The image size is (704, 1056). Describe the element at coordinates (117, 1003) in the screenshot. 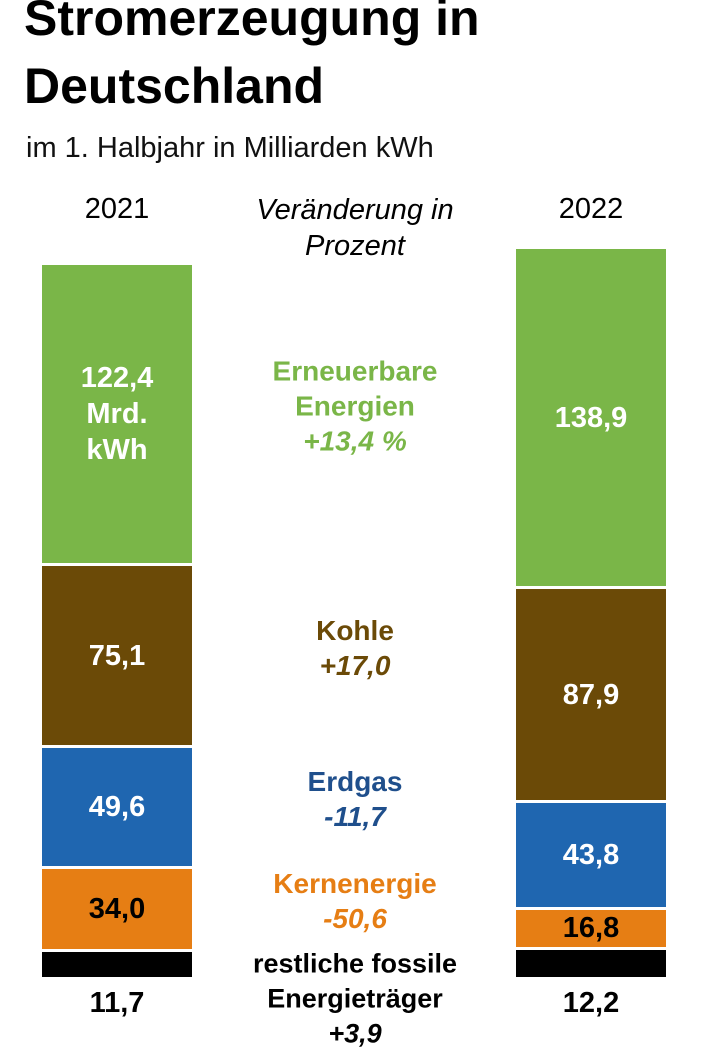

I see `value-label: 11,7` at that location.